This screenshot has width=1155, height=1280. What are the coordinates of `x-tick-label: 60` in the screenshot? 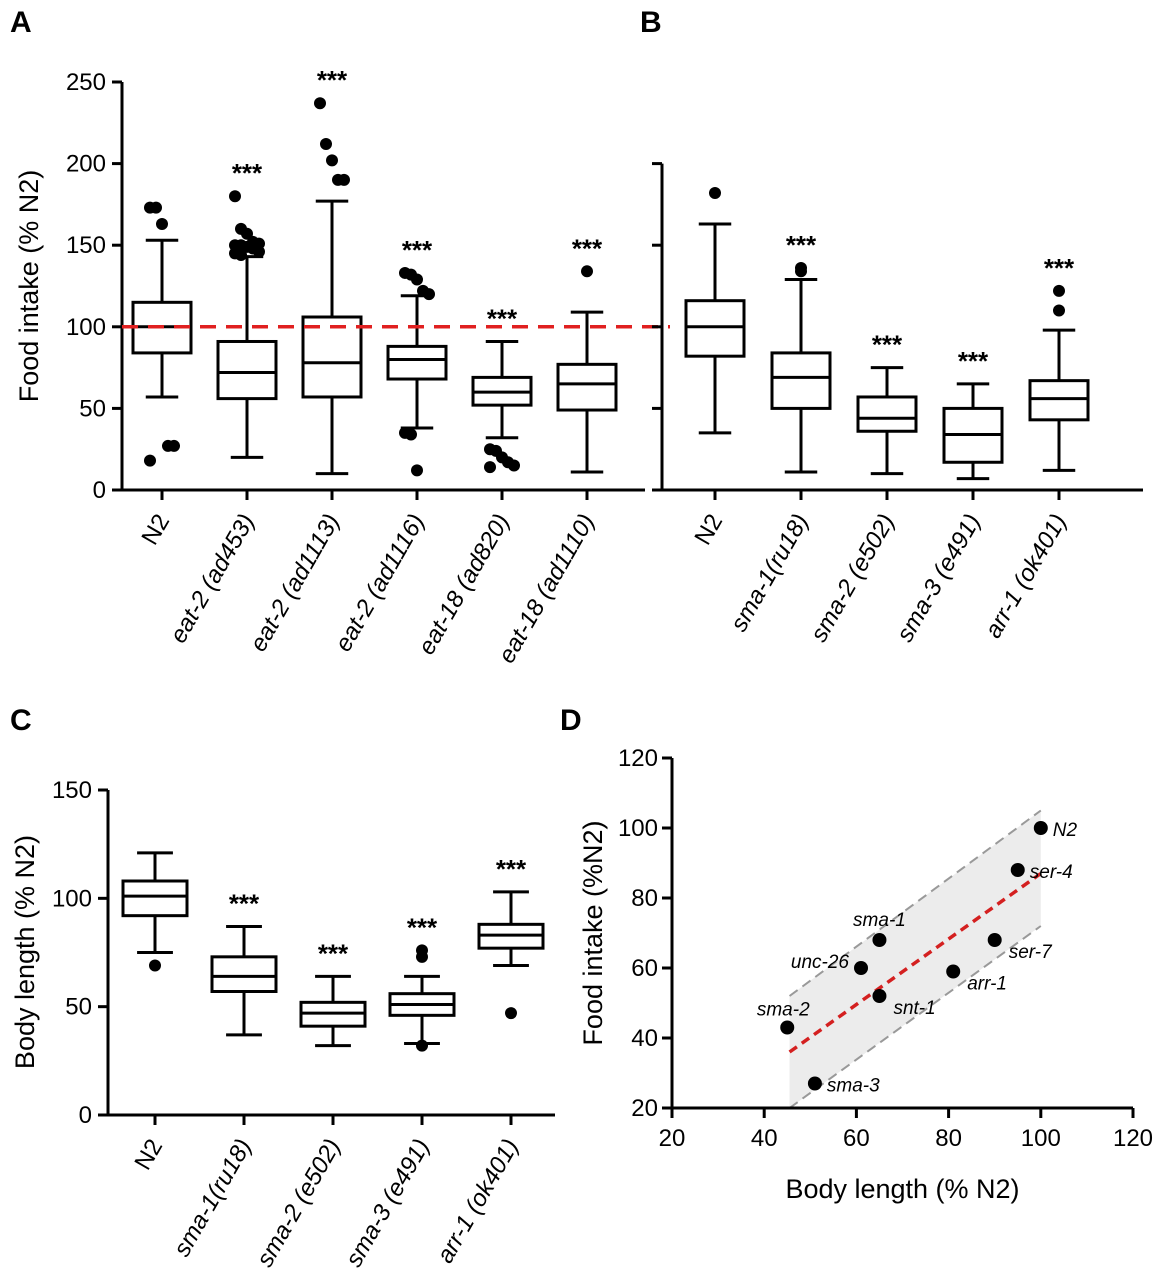 It's located at (856, 1138).